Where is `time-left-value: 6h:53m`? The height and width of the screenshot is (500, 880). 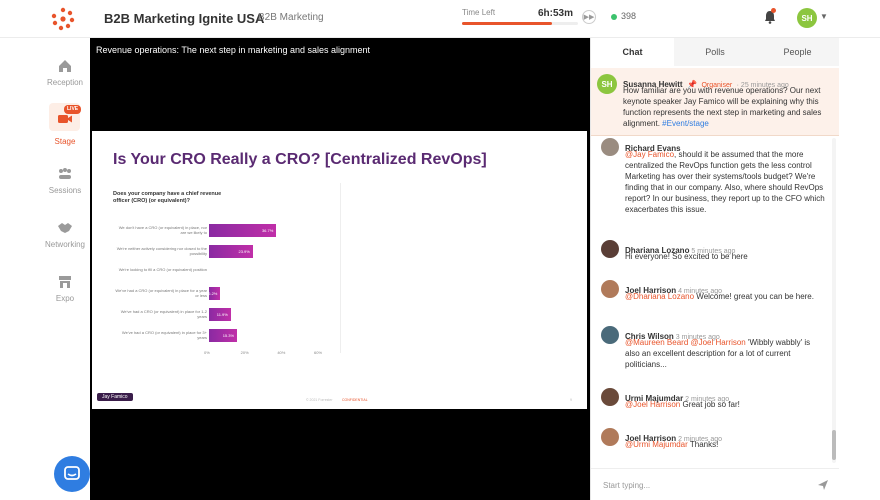
time-left-value: 6h:53m is located at coordinates (556, 13).